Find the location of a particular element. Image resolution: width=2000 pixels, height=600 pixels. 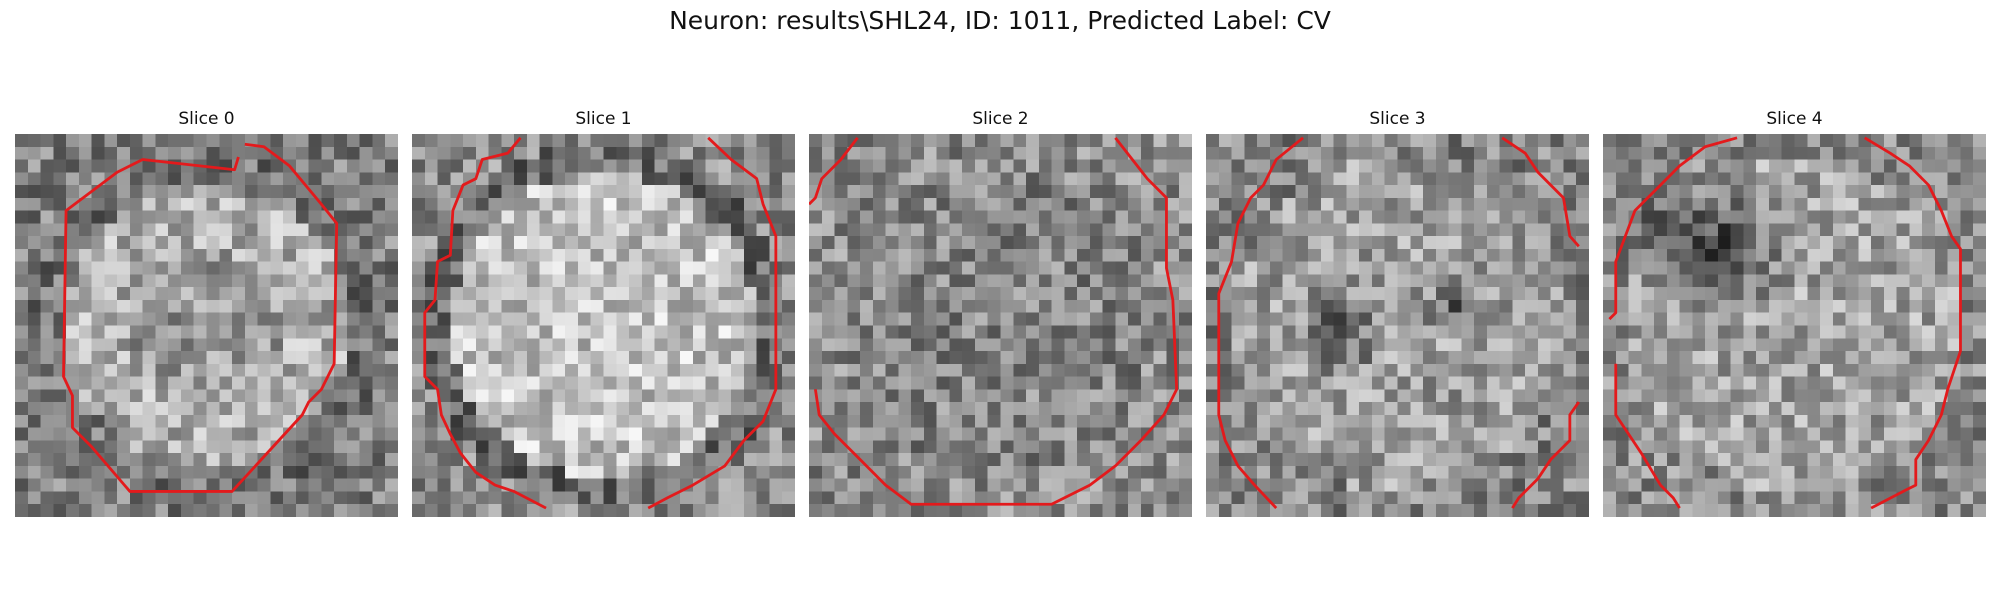

slice-panel-3: Slice 3 is located at coordinates (1397, 312).